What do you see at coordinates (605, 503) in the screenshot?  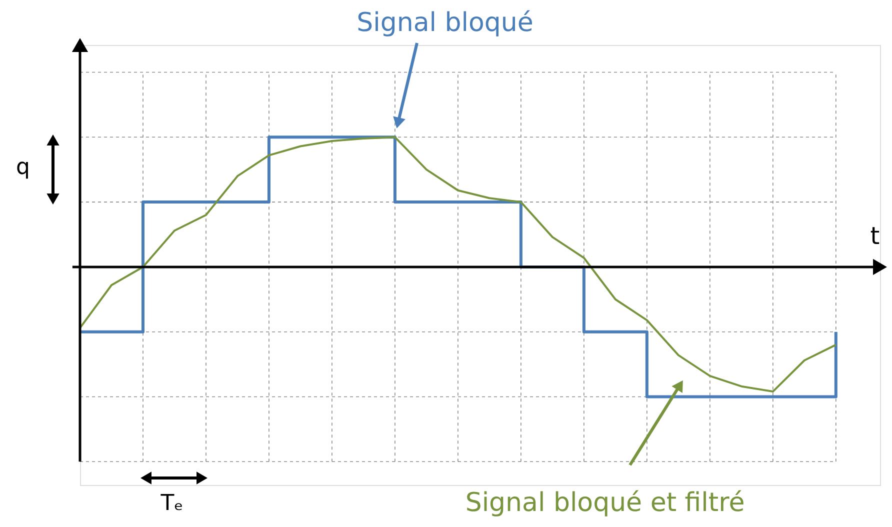 I see `text: Signal bloqué et filtré` at bounding box center [605, 503].